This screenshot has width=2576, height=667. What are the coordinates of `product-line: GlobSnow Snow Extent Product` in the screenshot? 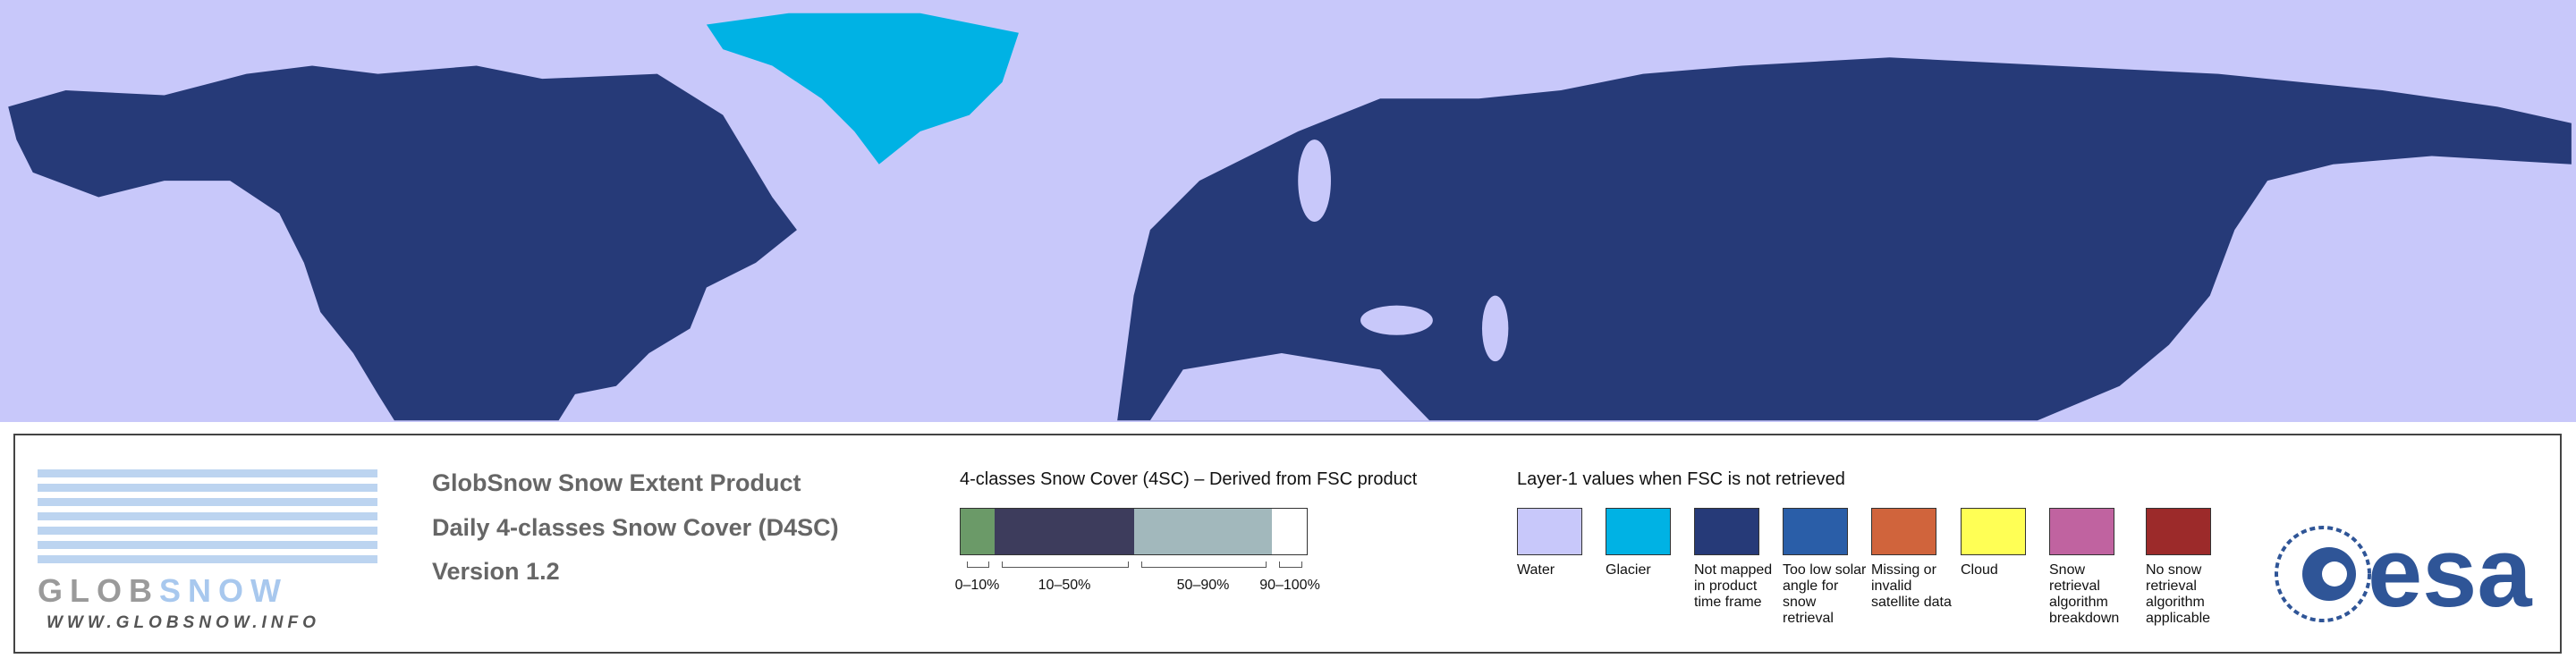 It's located at (616, 483).